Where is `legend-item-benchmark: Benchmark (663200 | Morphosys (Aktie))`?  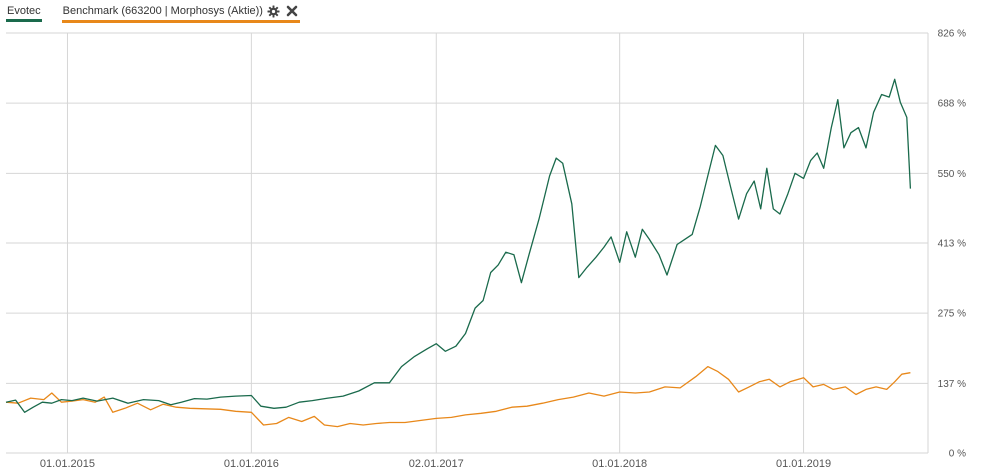
legend-item-benchmark: Benchmark (663200 | Morphosys (Aktie)) is located at coordinates (180, 13).